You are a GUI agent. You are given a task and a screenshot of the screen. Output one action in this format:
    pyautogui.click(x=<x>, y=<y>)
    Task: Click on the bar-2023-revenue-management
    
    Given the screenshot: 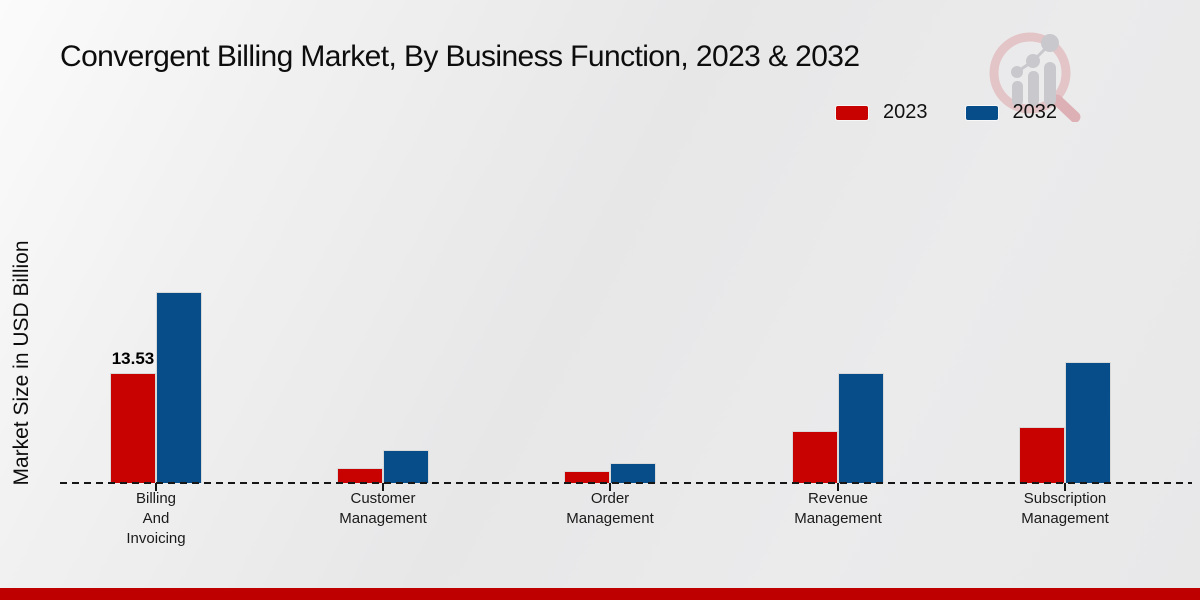 What is the action you would take?
    pyautogui.click(x=815, y=457)
    